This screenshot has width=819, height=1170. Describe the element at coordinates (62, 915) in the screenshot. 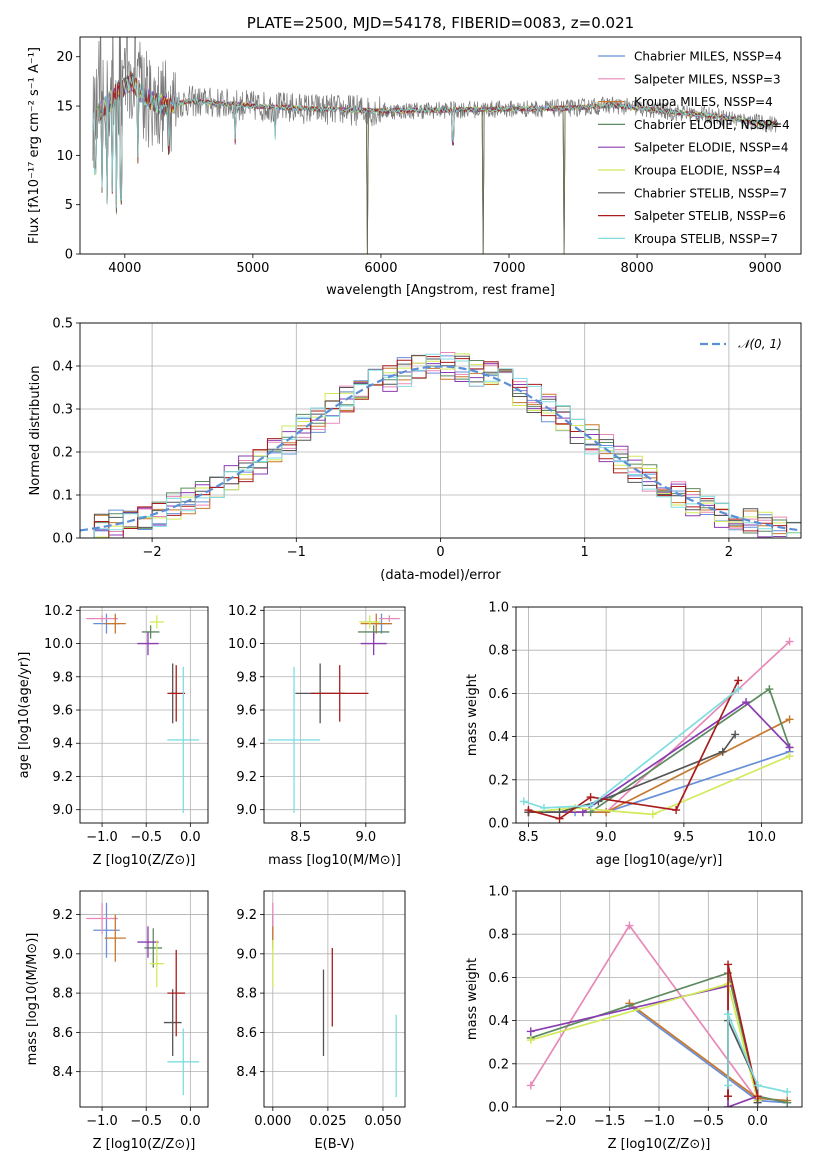

I see `mass_vs_Z-ytick-label: 9.2` at that location.